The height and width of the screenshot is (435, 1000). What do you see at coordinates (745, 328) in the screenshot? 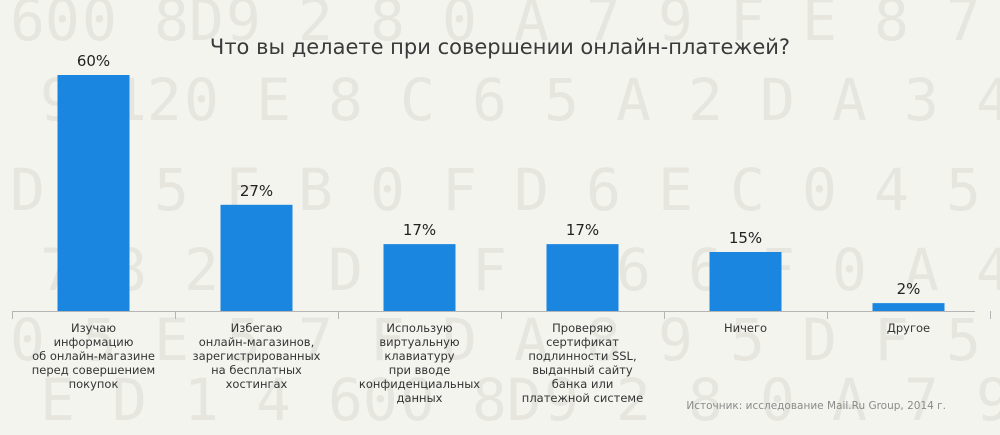
I see `category-label: Ничего` at bounding box center [745, 328].